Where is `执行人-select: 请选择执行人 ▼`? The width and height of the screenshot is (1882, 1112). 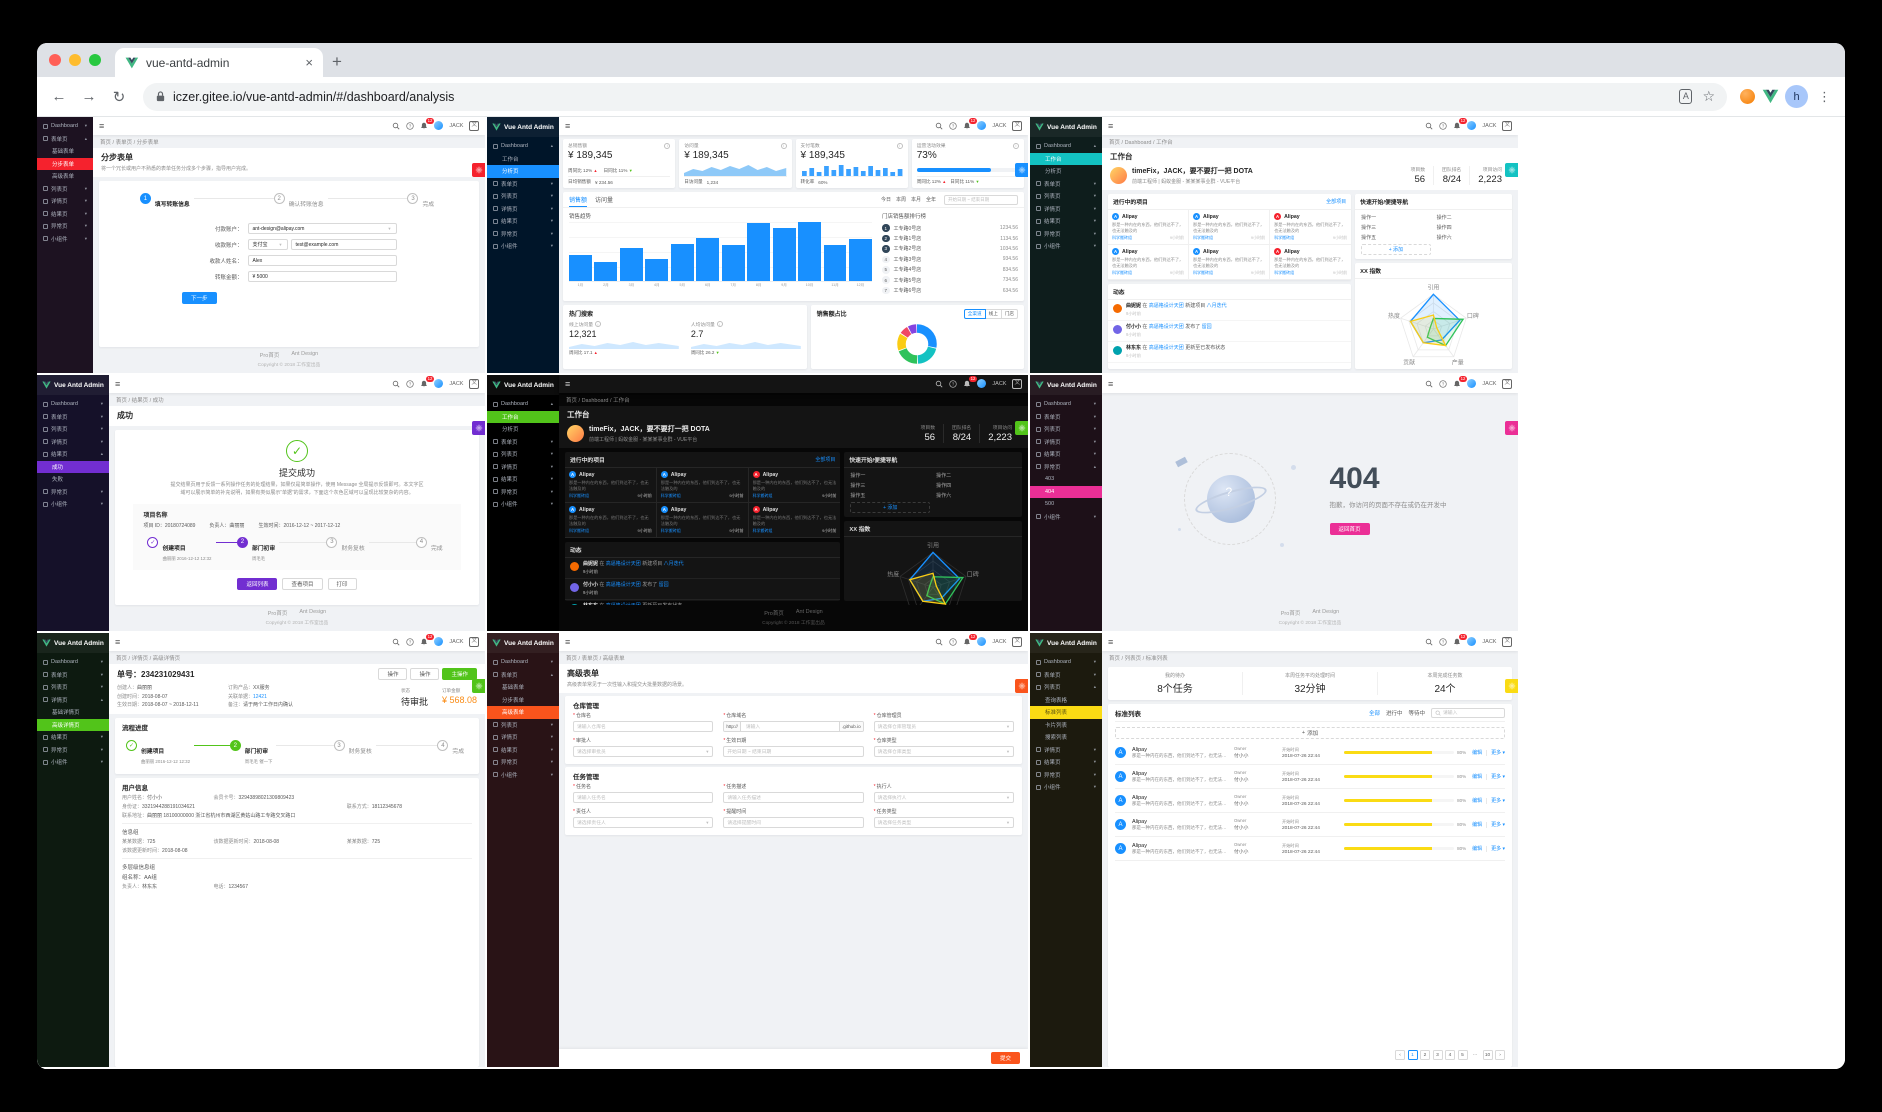 执行人-select: 请选择执行人 ▼ is located at coordinates (943, 797).